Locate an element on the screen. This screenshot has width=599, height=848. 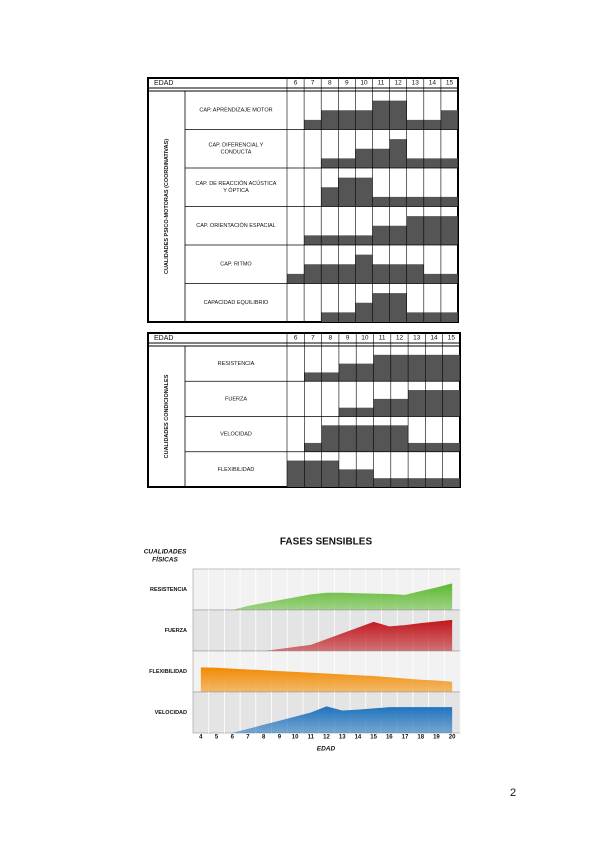
x-tick-label: 17 is located at coordinates (405, 738).